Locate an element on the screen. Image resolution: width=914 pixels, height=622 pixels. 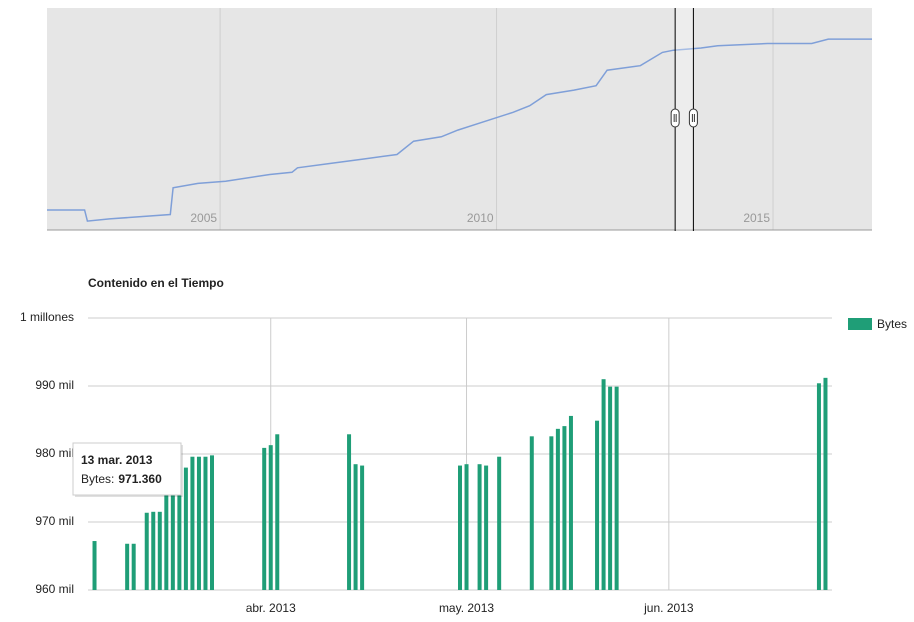
x-tick-label: 2015 is located at coordinates (756, 218).